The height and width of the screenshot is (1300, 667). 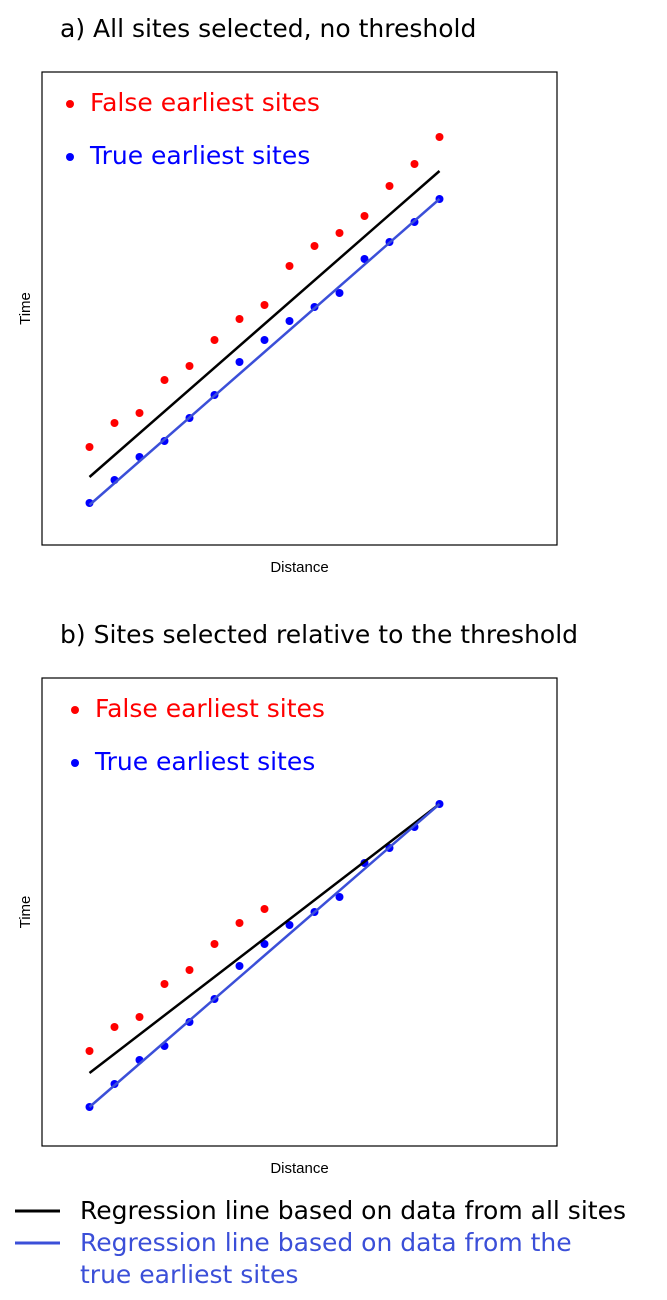 I want to click on chart-title: a) All sites selected, no threshold, so click(x=268, y=28).